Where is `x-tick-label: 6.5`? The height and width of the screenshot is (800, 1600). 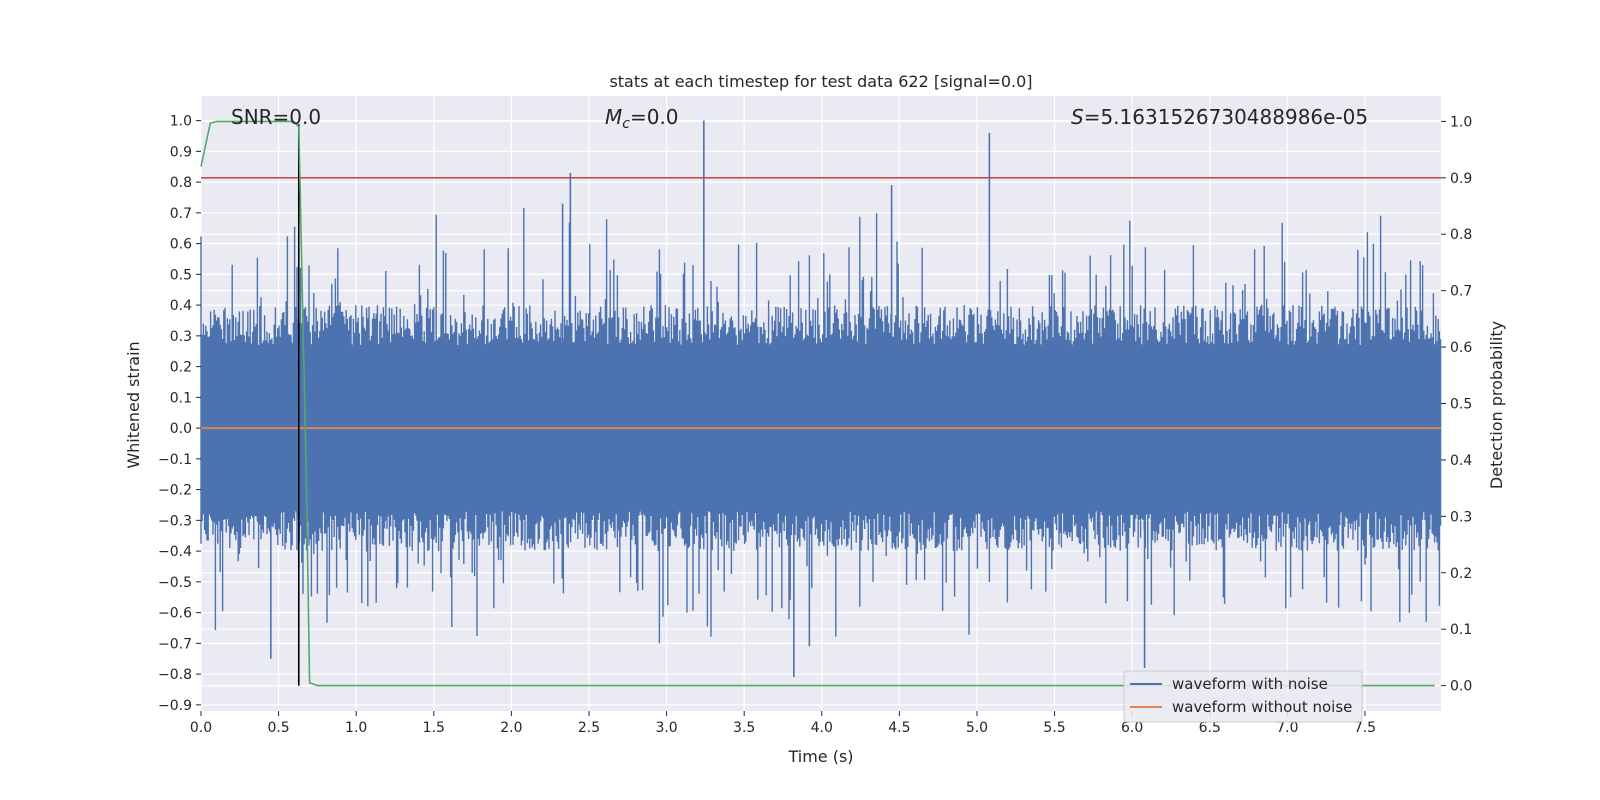
x-tick-label: 6.5 is located at coordinates (1210, 728).